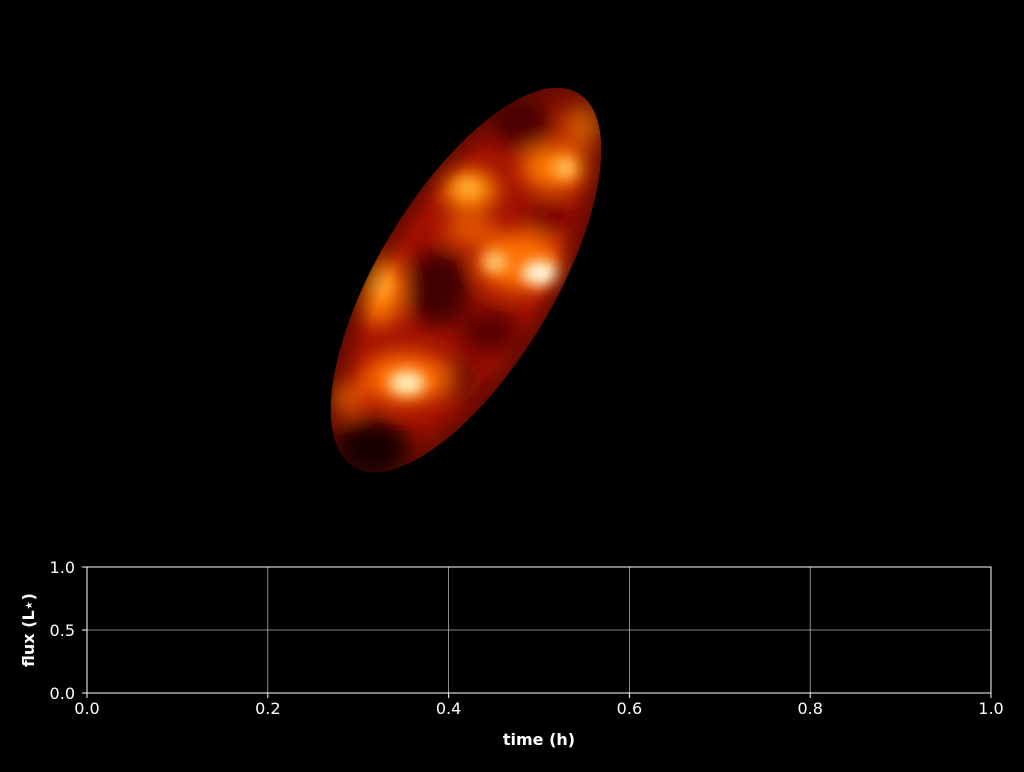 The height and width of the screenshot is (772, 1024). I want to click on y-axis-ticks: 0.0 0.5 1.0, so click(68, 630).